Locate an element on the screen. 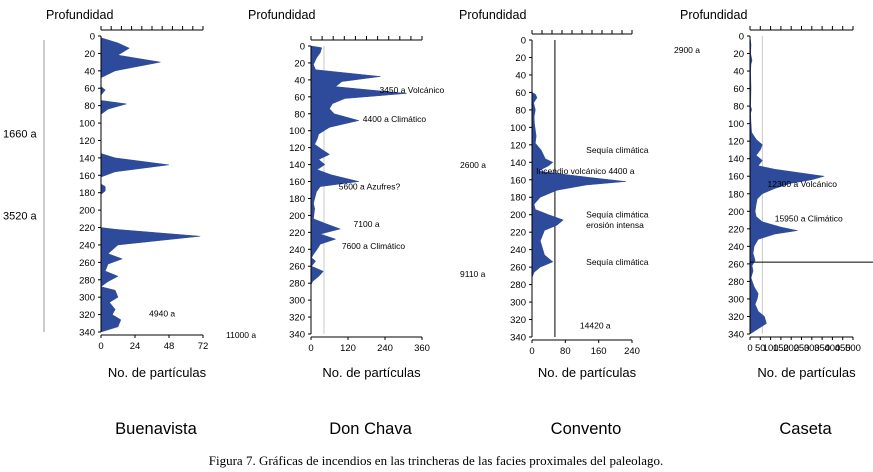 The height and width of the screenshot is (472, 873). x-tick-label: 100 is located at coordinates (771, 348).